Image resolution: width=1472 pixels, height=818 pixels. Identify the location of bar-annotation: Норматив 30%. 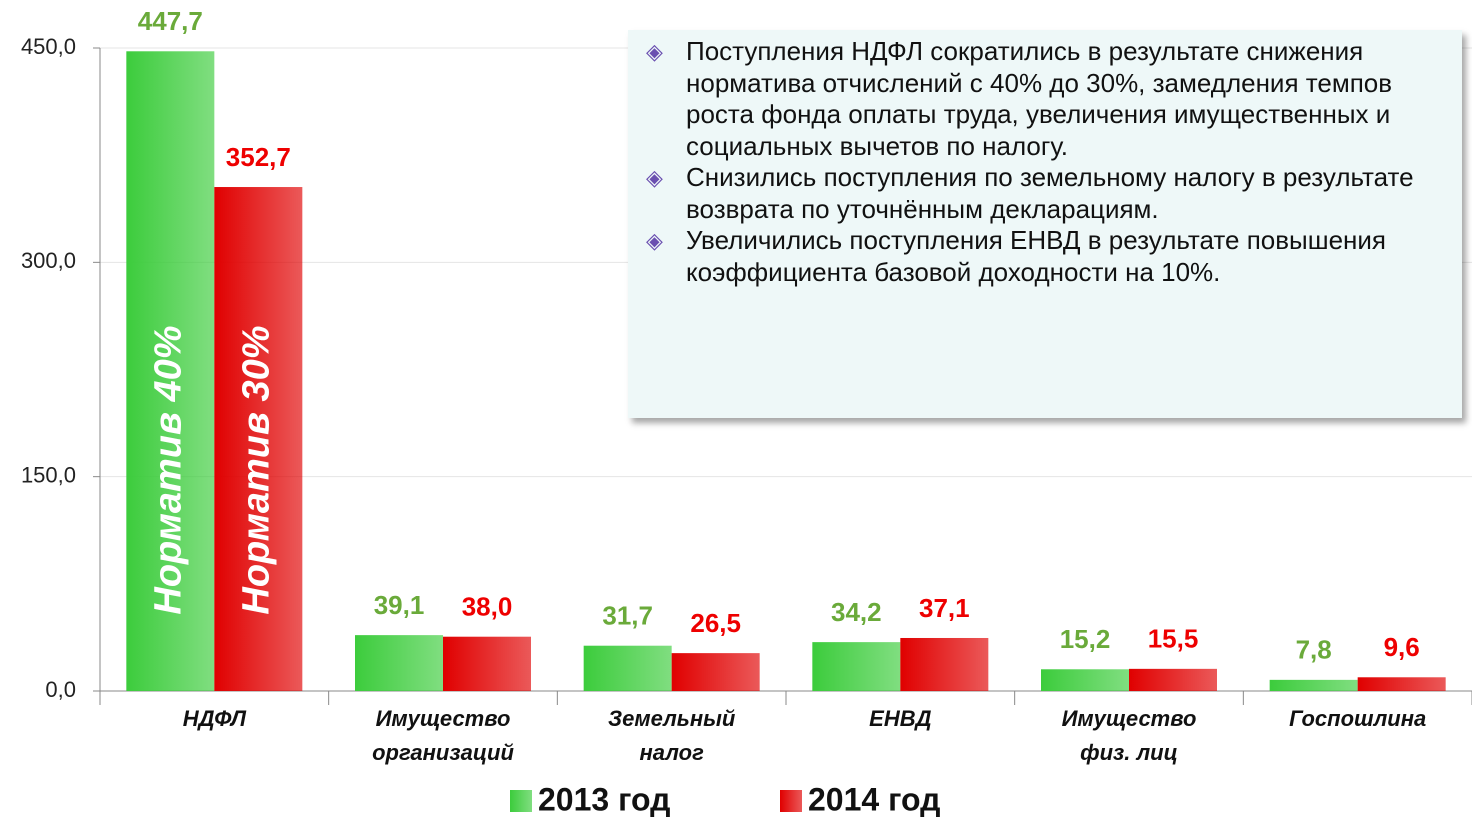
(256, 469).